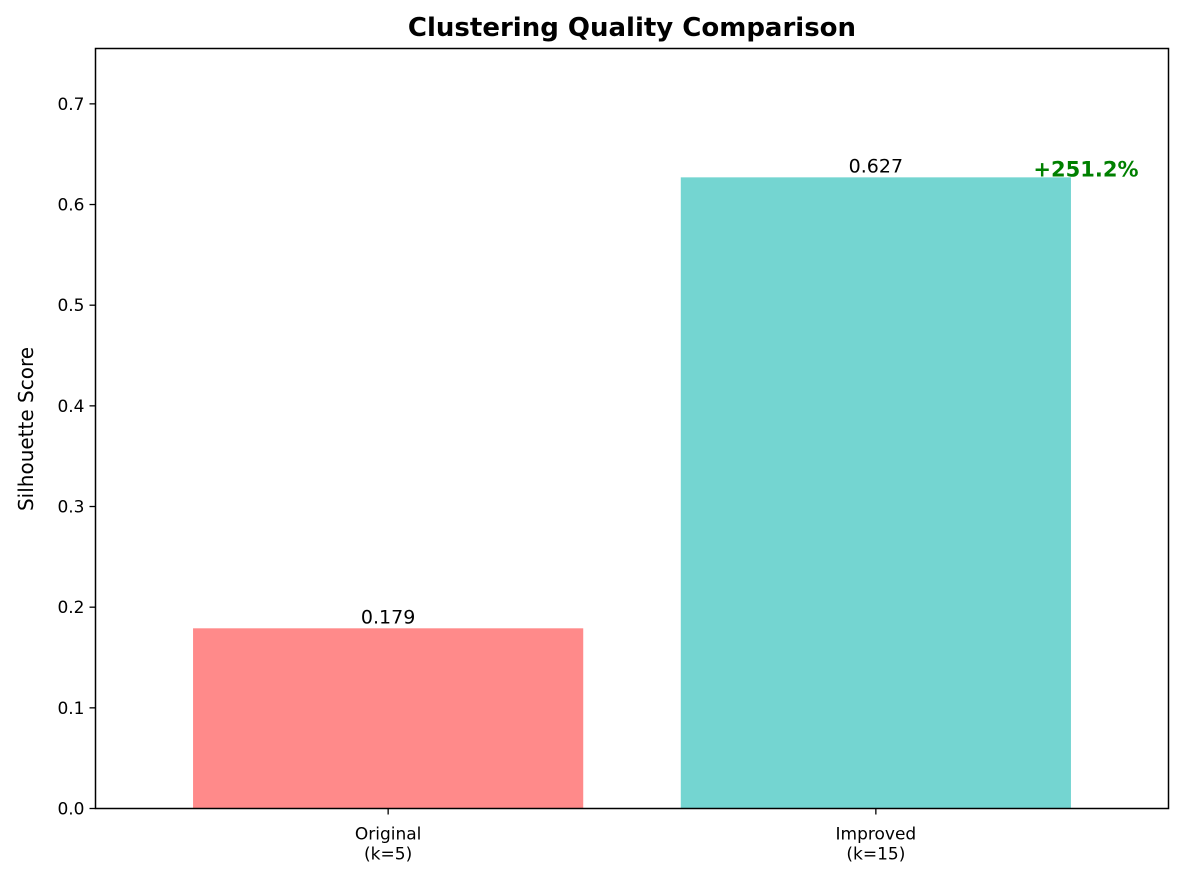 This screenshot has width=1184, height=882. What do you see at coordinates (26, 429) in the screenshot?
I see `y-axis-label: Silhouette Score` at bounding box center [26, 429].